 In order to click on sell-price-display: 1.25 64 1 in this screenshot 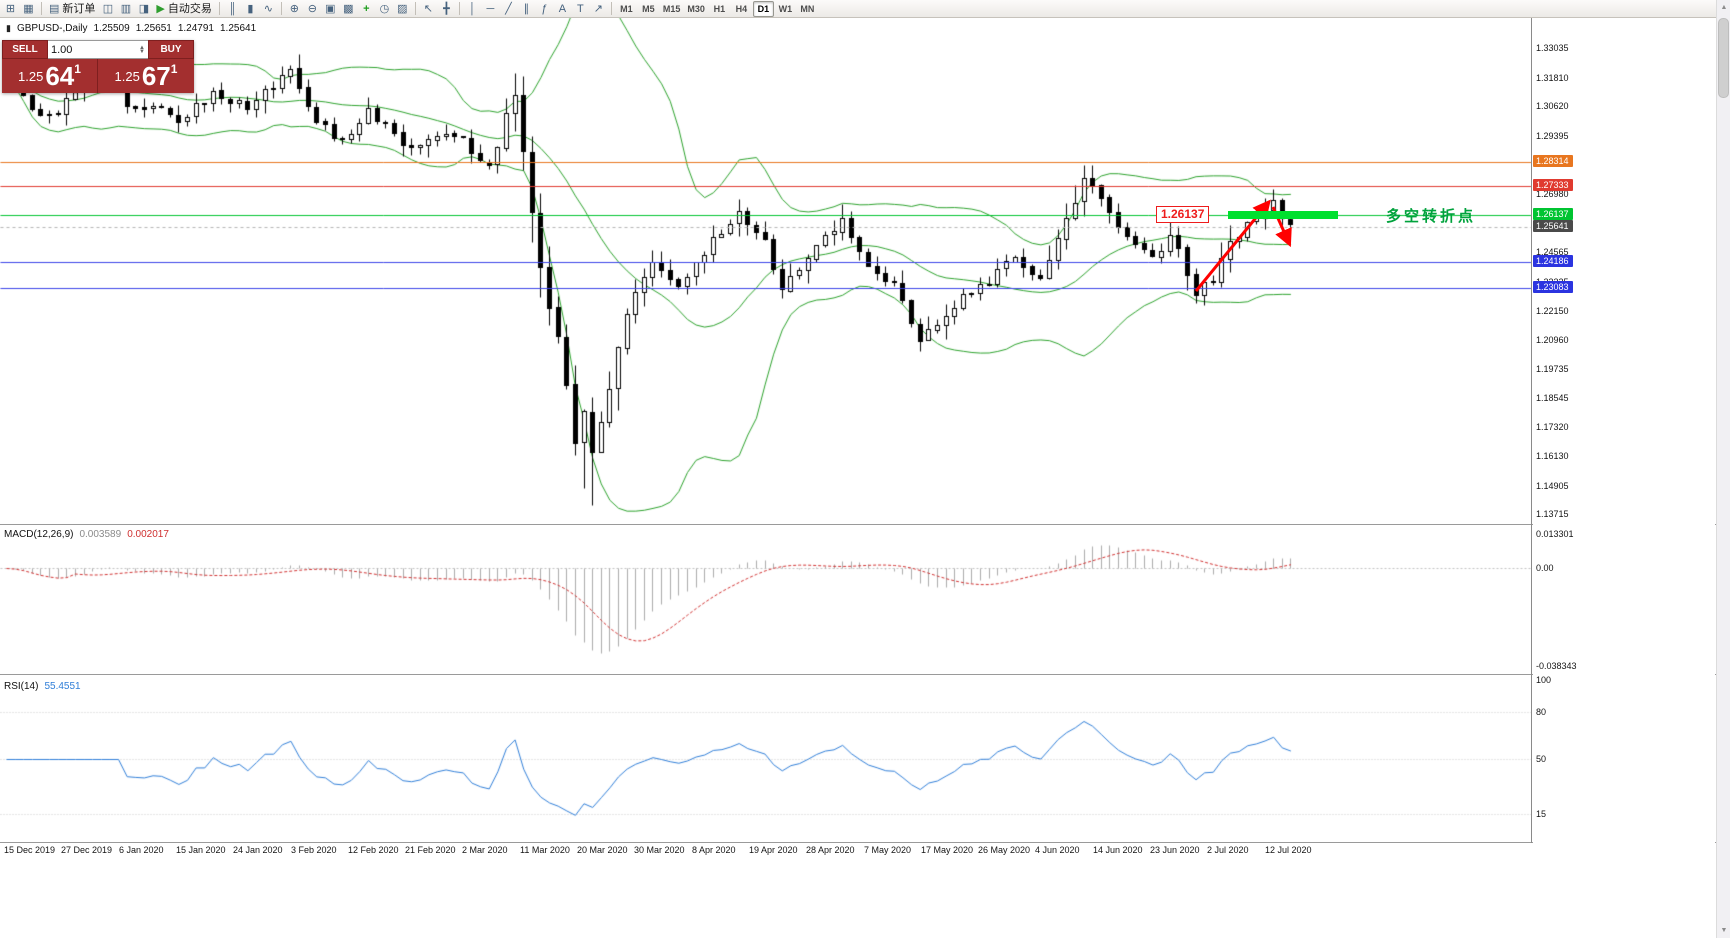, I will do `click(50, 76)`.